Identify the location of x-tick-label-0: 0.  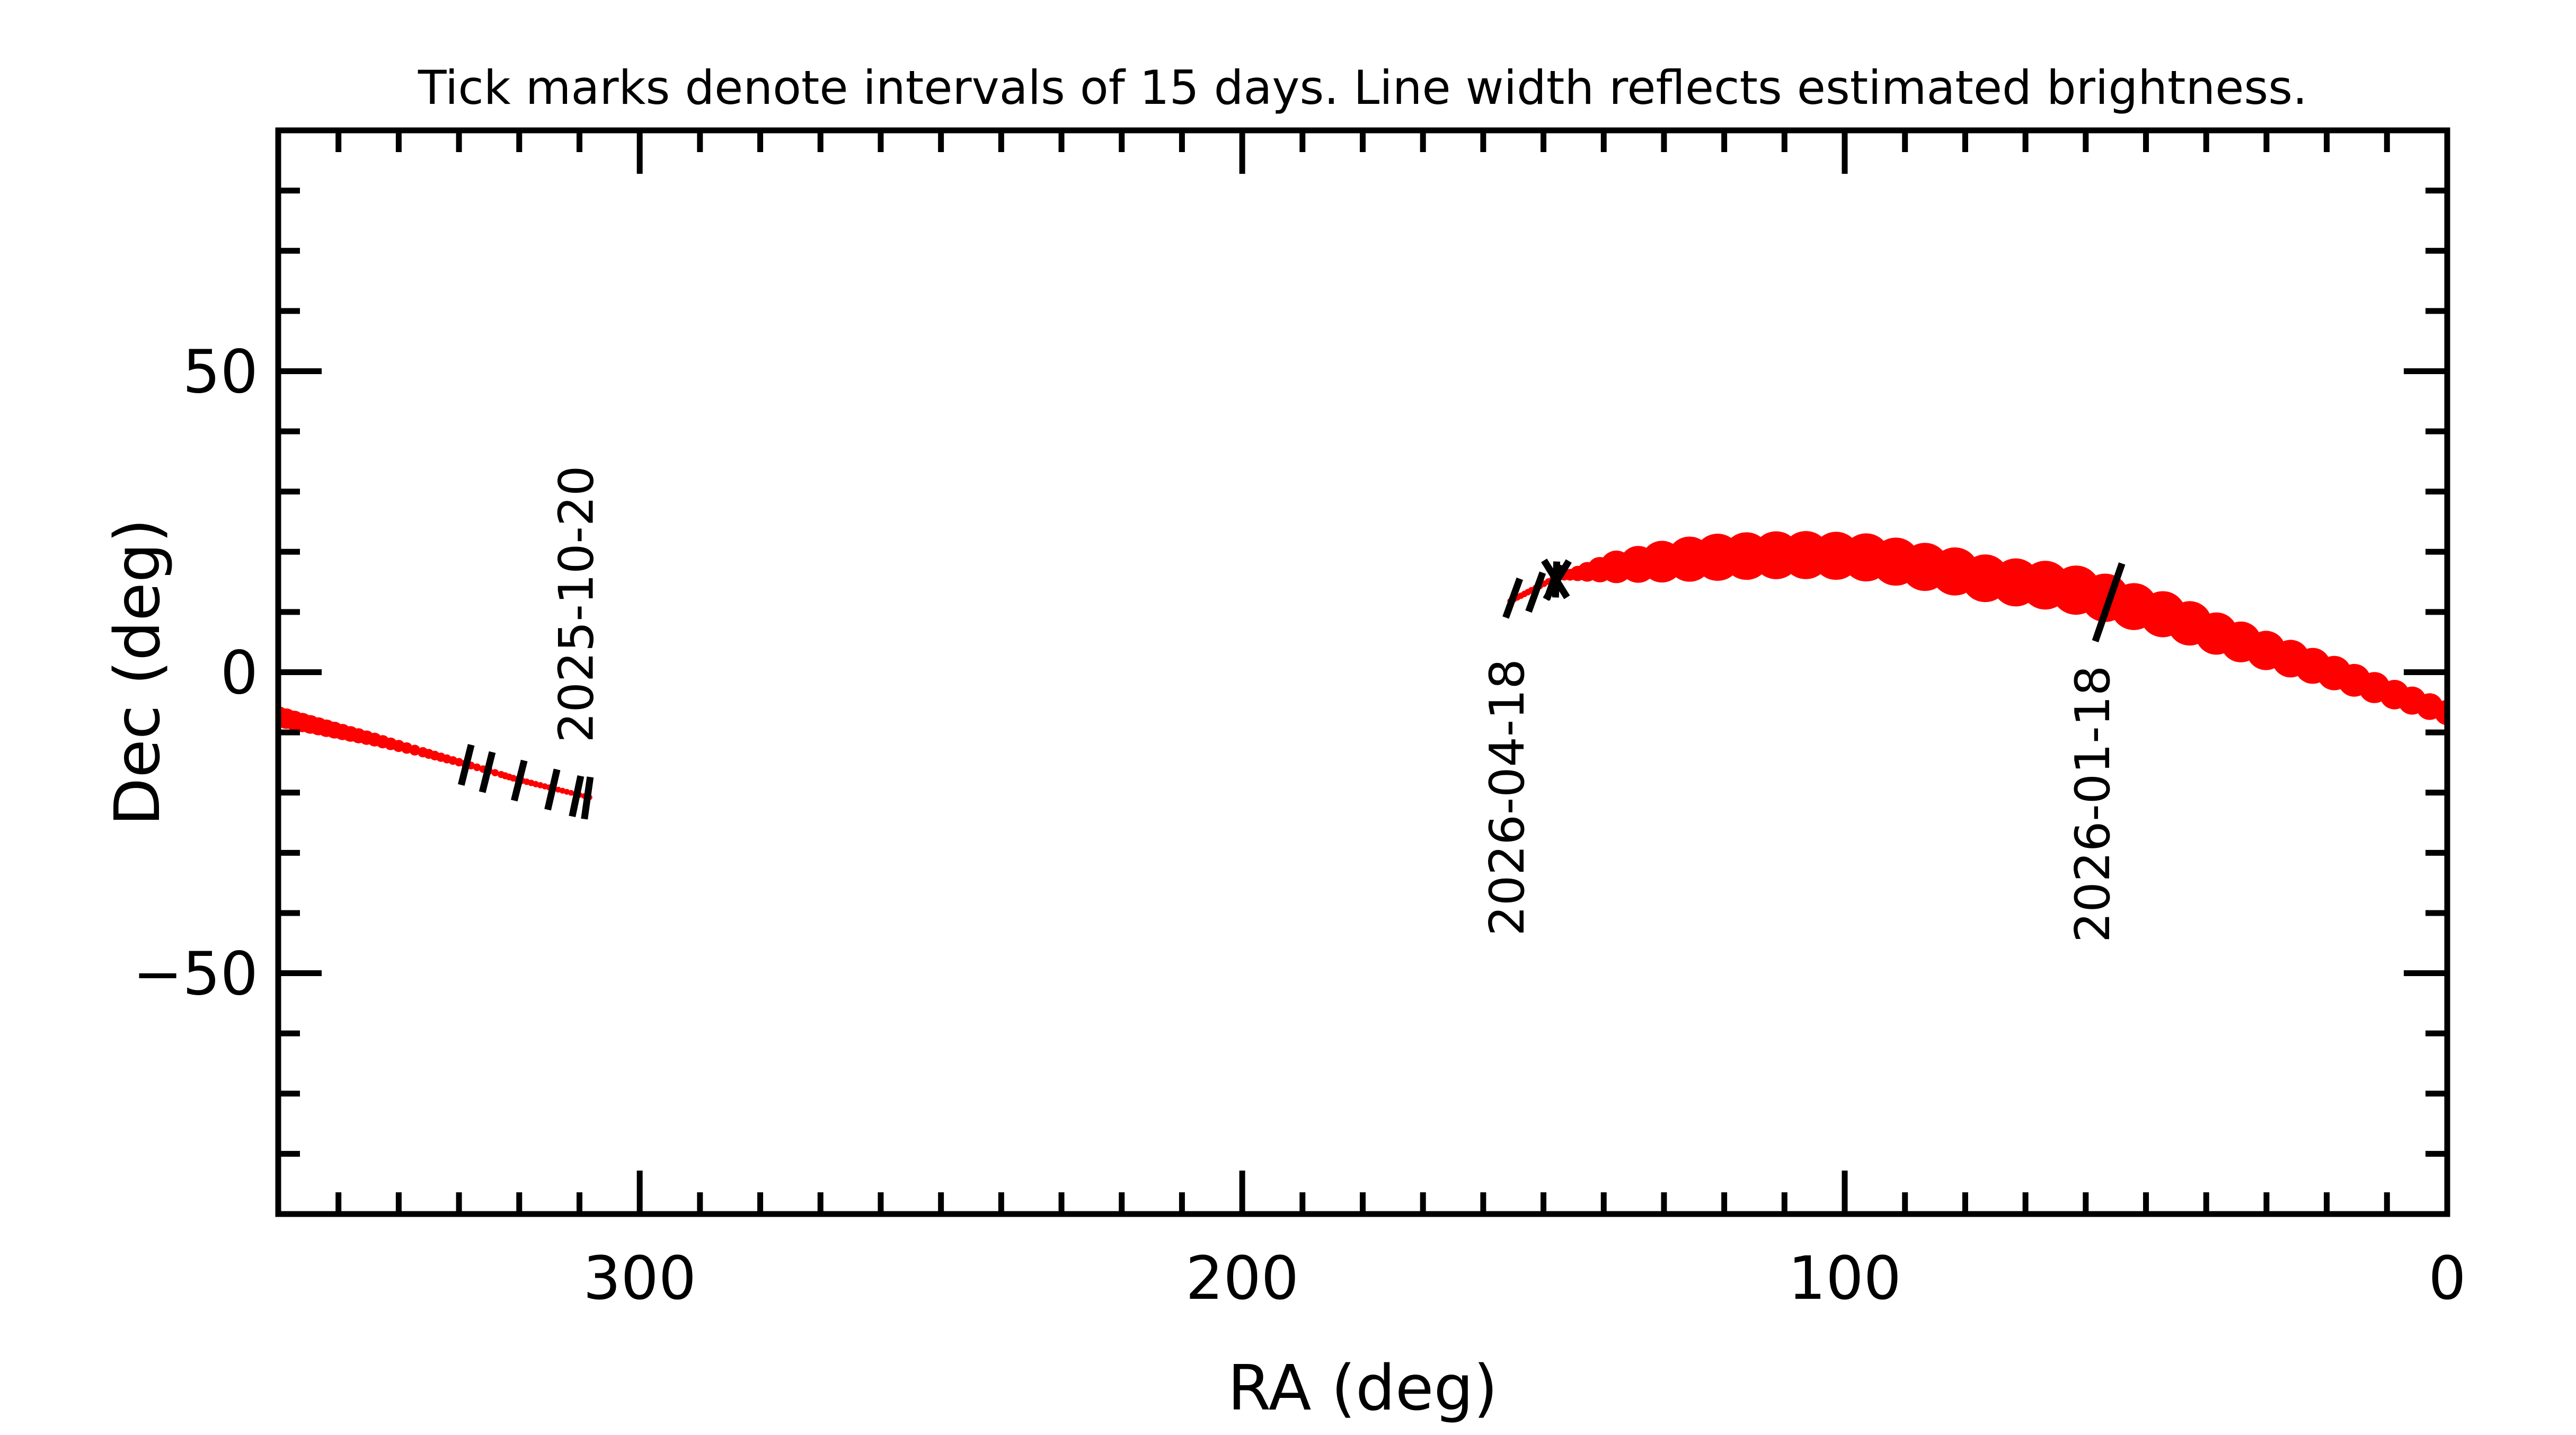
(2447, 1278).